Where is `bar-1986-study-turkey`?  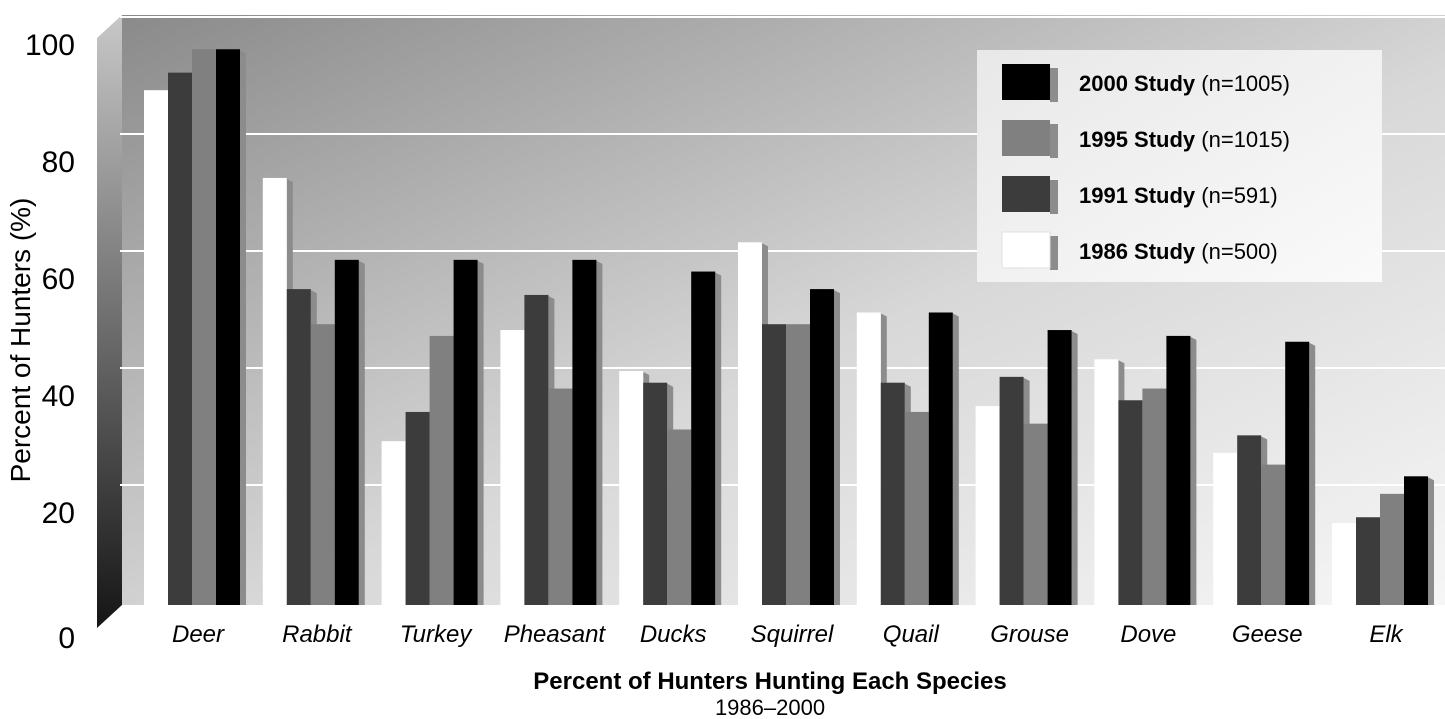 bar-1986-study-turkey is located at coordinates (393, 523).